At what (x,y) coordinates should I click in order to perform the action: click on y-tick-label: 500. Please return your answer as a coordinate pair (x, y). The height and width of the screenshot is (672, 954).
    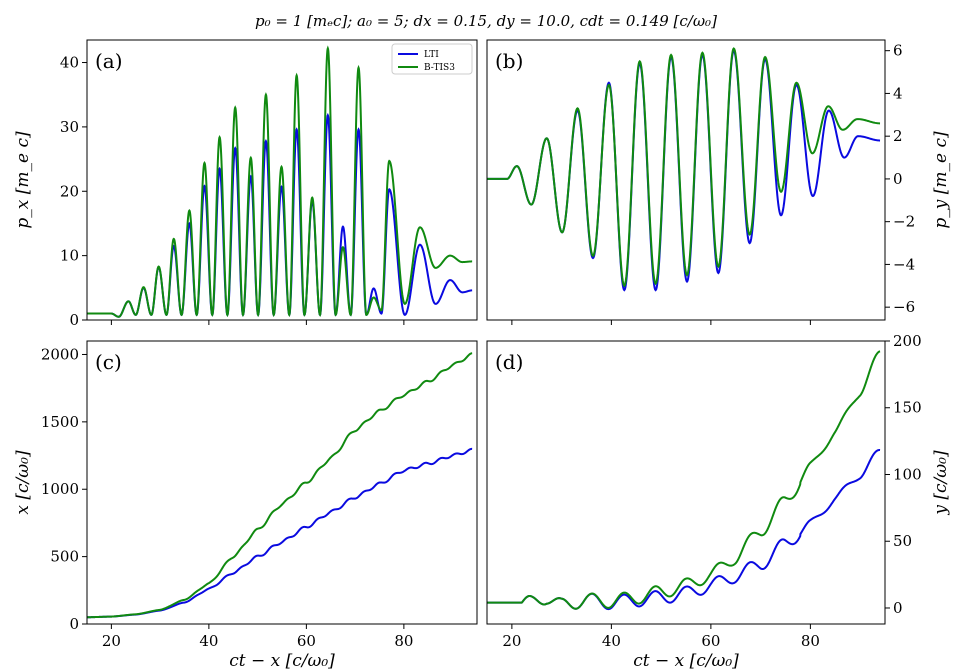
    Looking at the image, I should click on (64, 557).